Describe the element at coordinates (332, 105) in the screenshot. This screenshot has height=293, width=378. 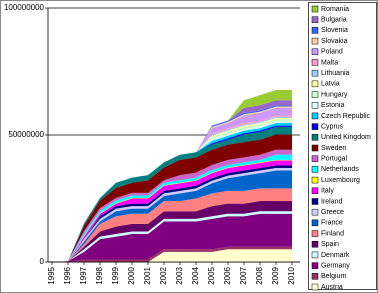
I see `legend-label: Estonia` at that location.